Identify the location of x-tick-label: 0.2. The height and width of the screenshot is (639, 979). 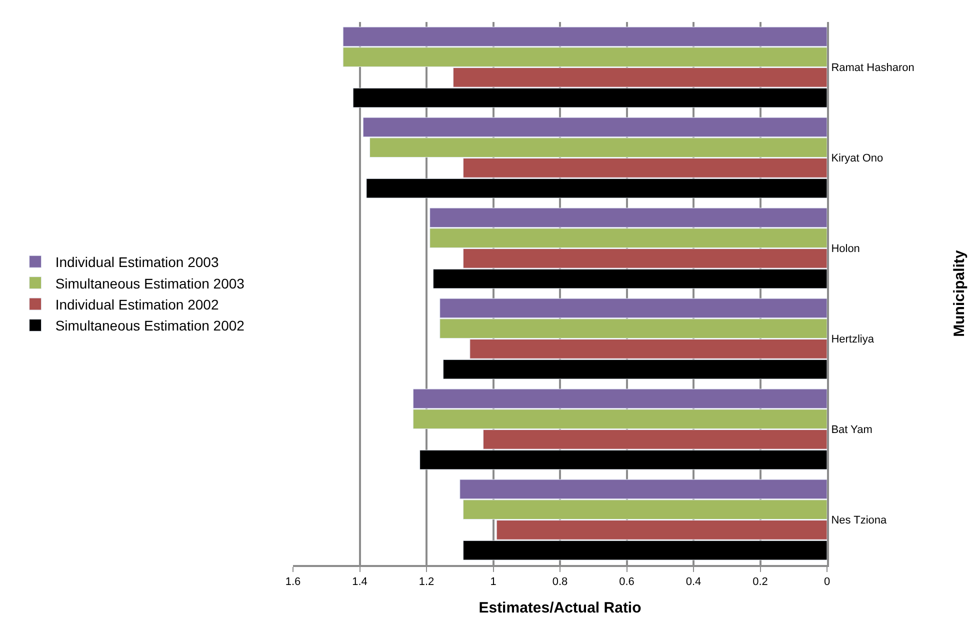
(760, 582).